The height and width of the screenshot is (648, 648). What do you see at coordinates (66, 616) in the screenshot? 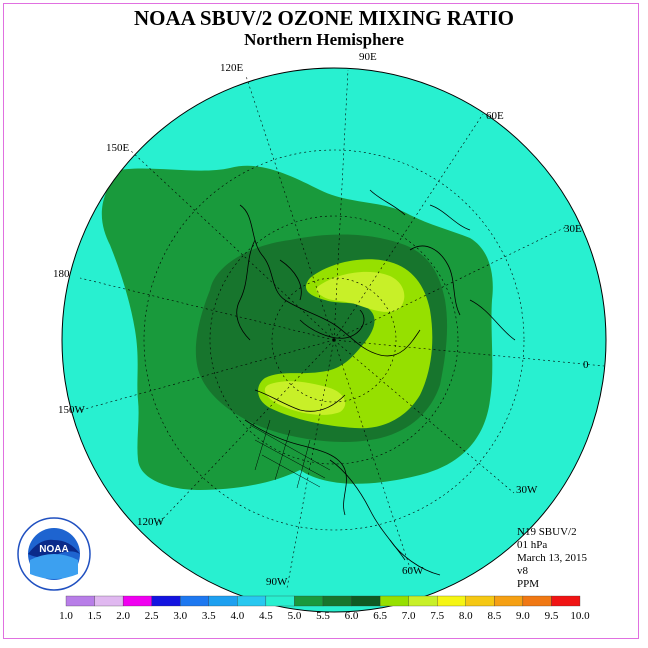
I see `colorbar-tick-label: 1.0` at bounding box center [66, 616].